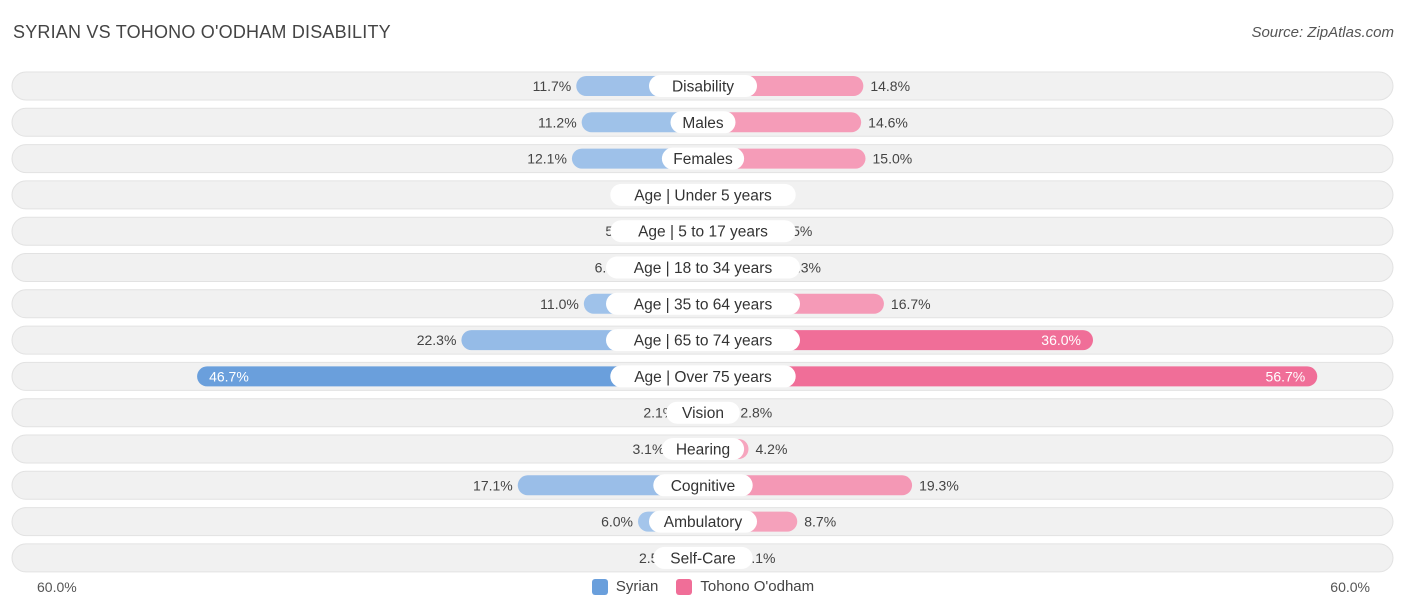 This screenshot has height=612, width=1406. I want to click on row-hearing: 3.1% 4.2% Hearing, so click(702, 449).